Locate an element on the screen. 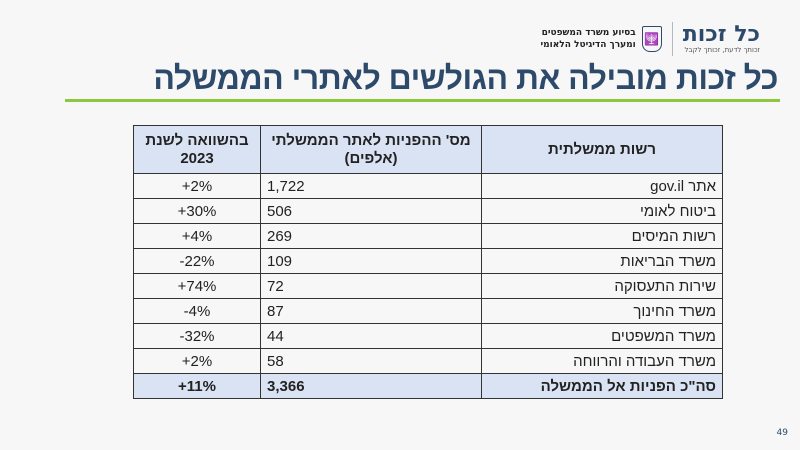 Image resolution: width=800 pixels, height=450 pixels. change-cell: -22% is located at coordinates (197, 261).